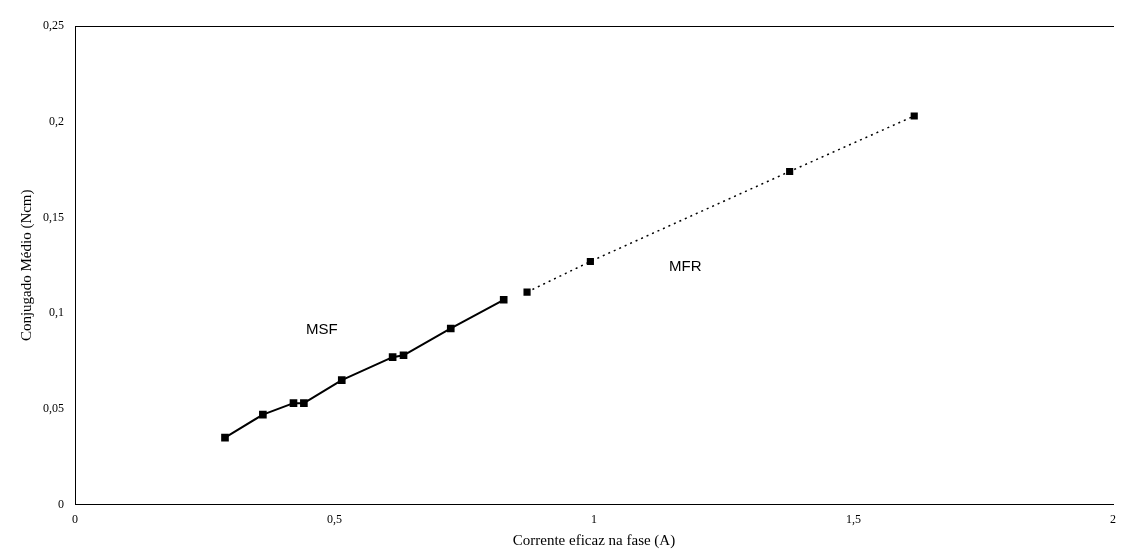 The height and width of the screenshot is (560, 1135). I want to click on text: MSF, so click(321, 329).